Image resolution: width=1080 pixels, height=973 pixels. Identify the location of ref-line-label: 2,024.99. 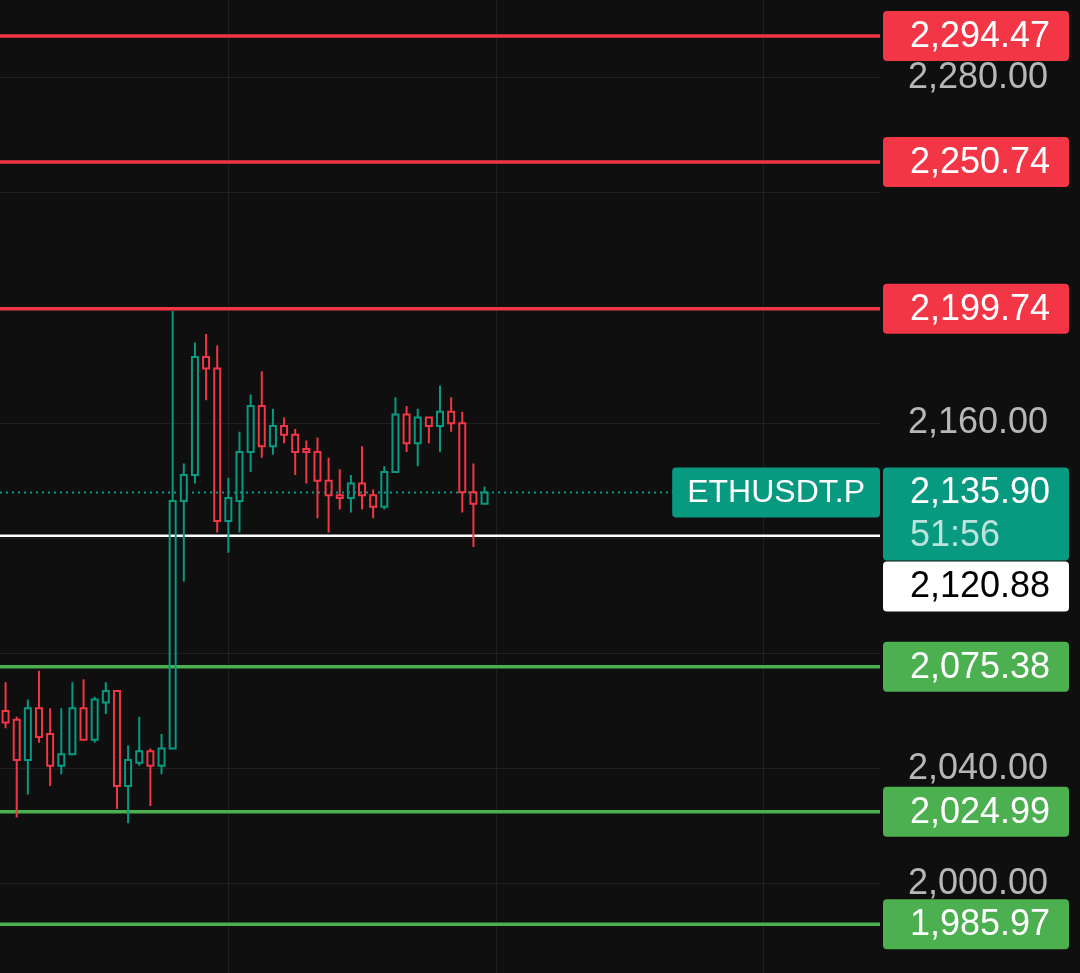
(980, 810).